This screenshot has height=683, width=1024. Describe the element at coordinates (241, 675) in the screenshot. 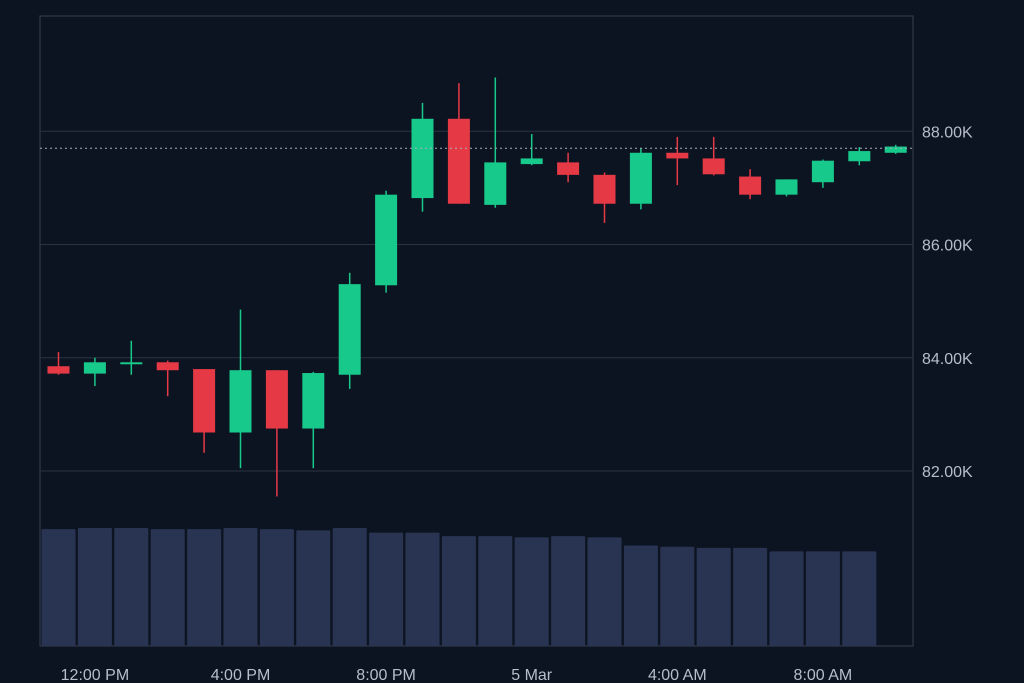

I see `x-tick-label: 4:00 PM` at that location.